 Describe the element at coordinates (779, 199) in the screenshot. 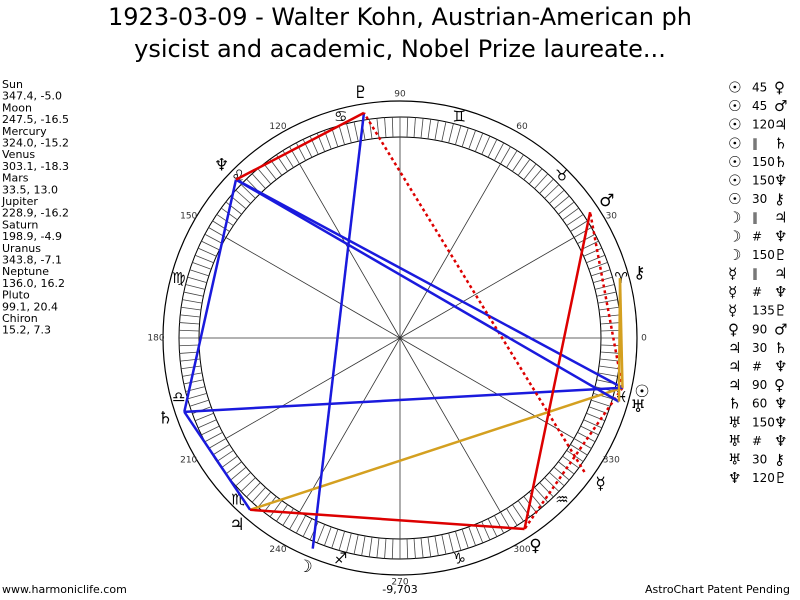

I see `aspect-to: ⚷` at that location.